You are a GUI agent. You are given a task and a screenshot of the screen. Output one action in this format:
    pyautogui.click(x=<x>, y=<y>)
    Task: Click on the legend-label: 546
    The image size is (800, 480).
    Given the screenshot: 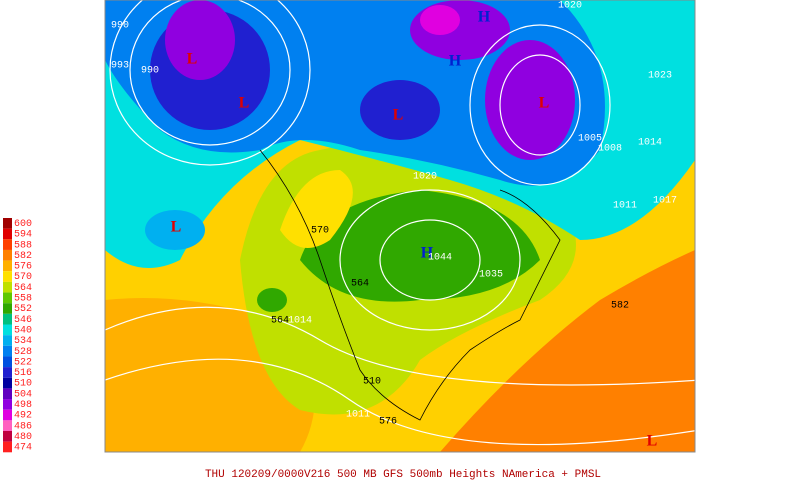 What is the action you would take?
    pyautogui.click(x=23, y=320)
    